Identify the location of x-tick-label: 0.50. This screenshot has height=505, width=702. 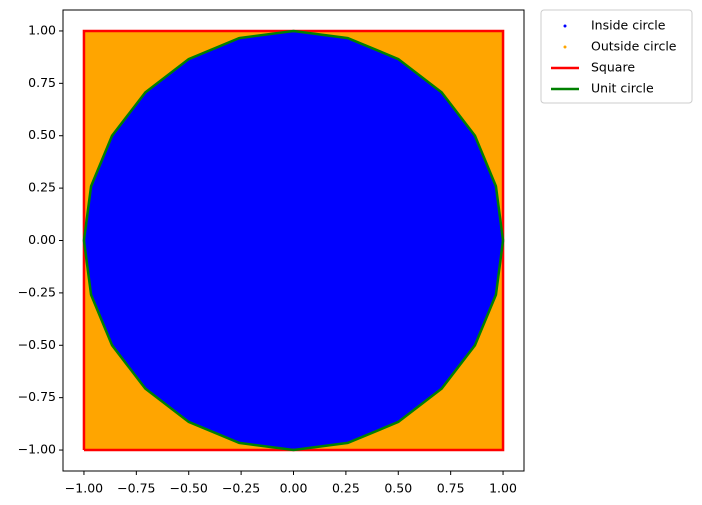
(398, 488).